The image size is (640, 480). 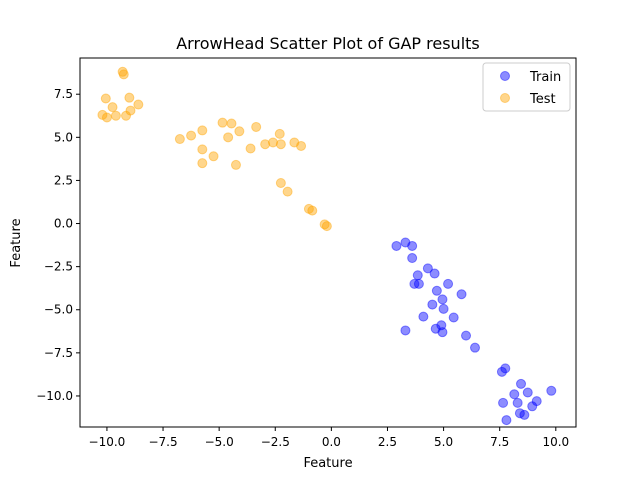 I want to click on y-tick-label: 7.5, so click(x=63, y=94).